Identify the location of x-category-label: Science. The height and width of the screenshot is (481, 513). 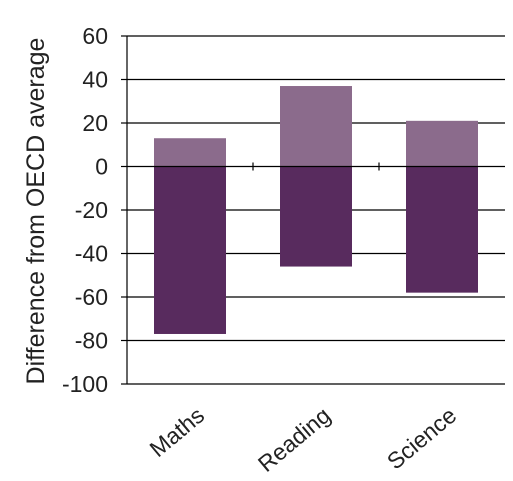
(421, 438).